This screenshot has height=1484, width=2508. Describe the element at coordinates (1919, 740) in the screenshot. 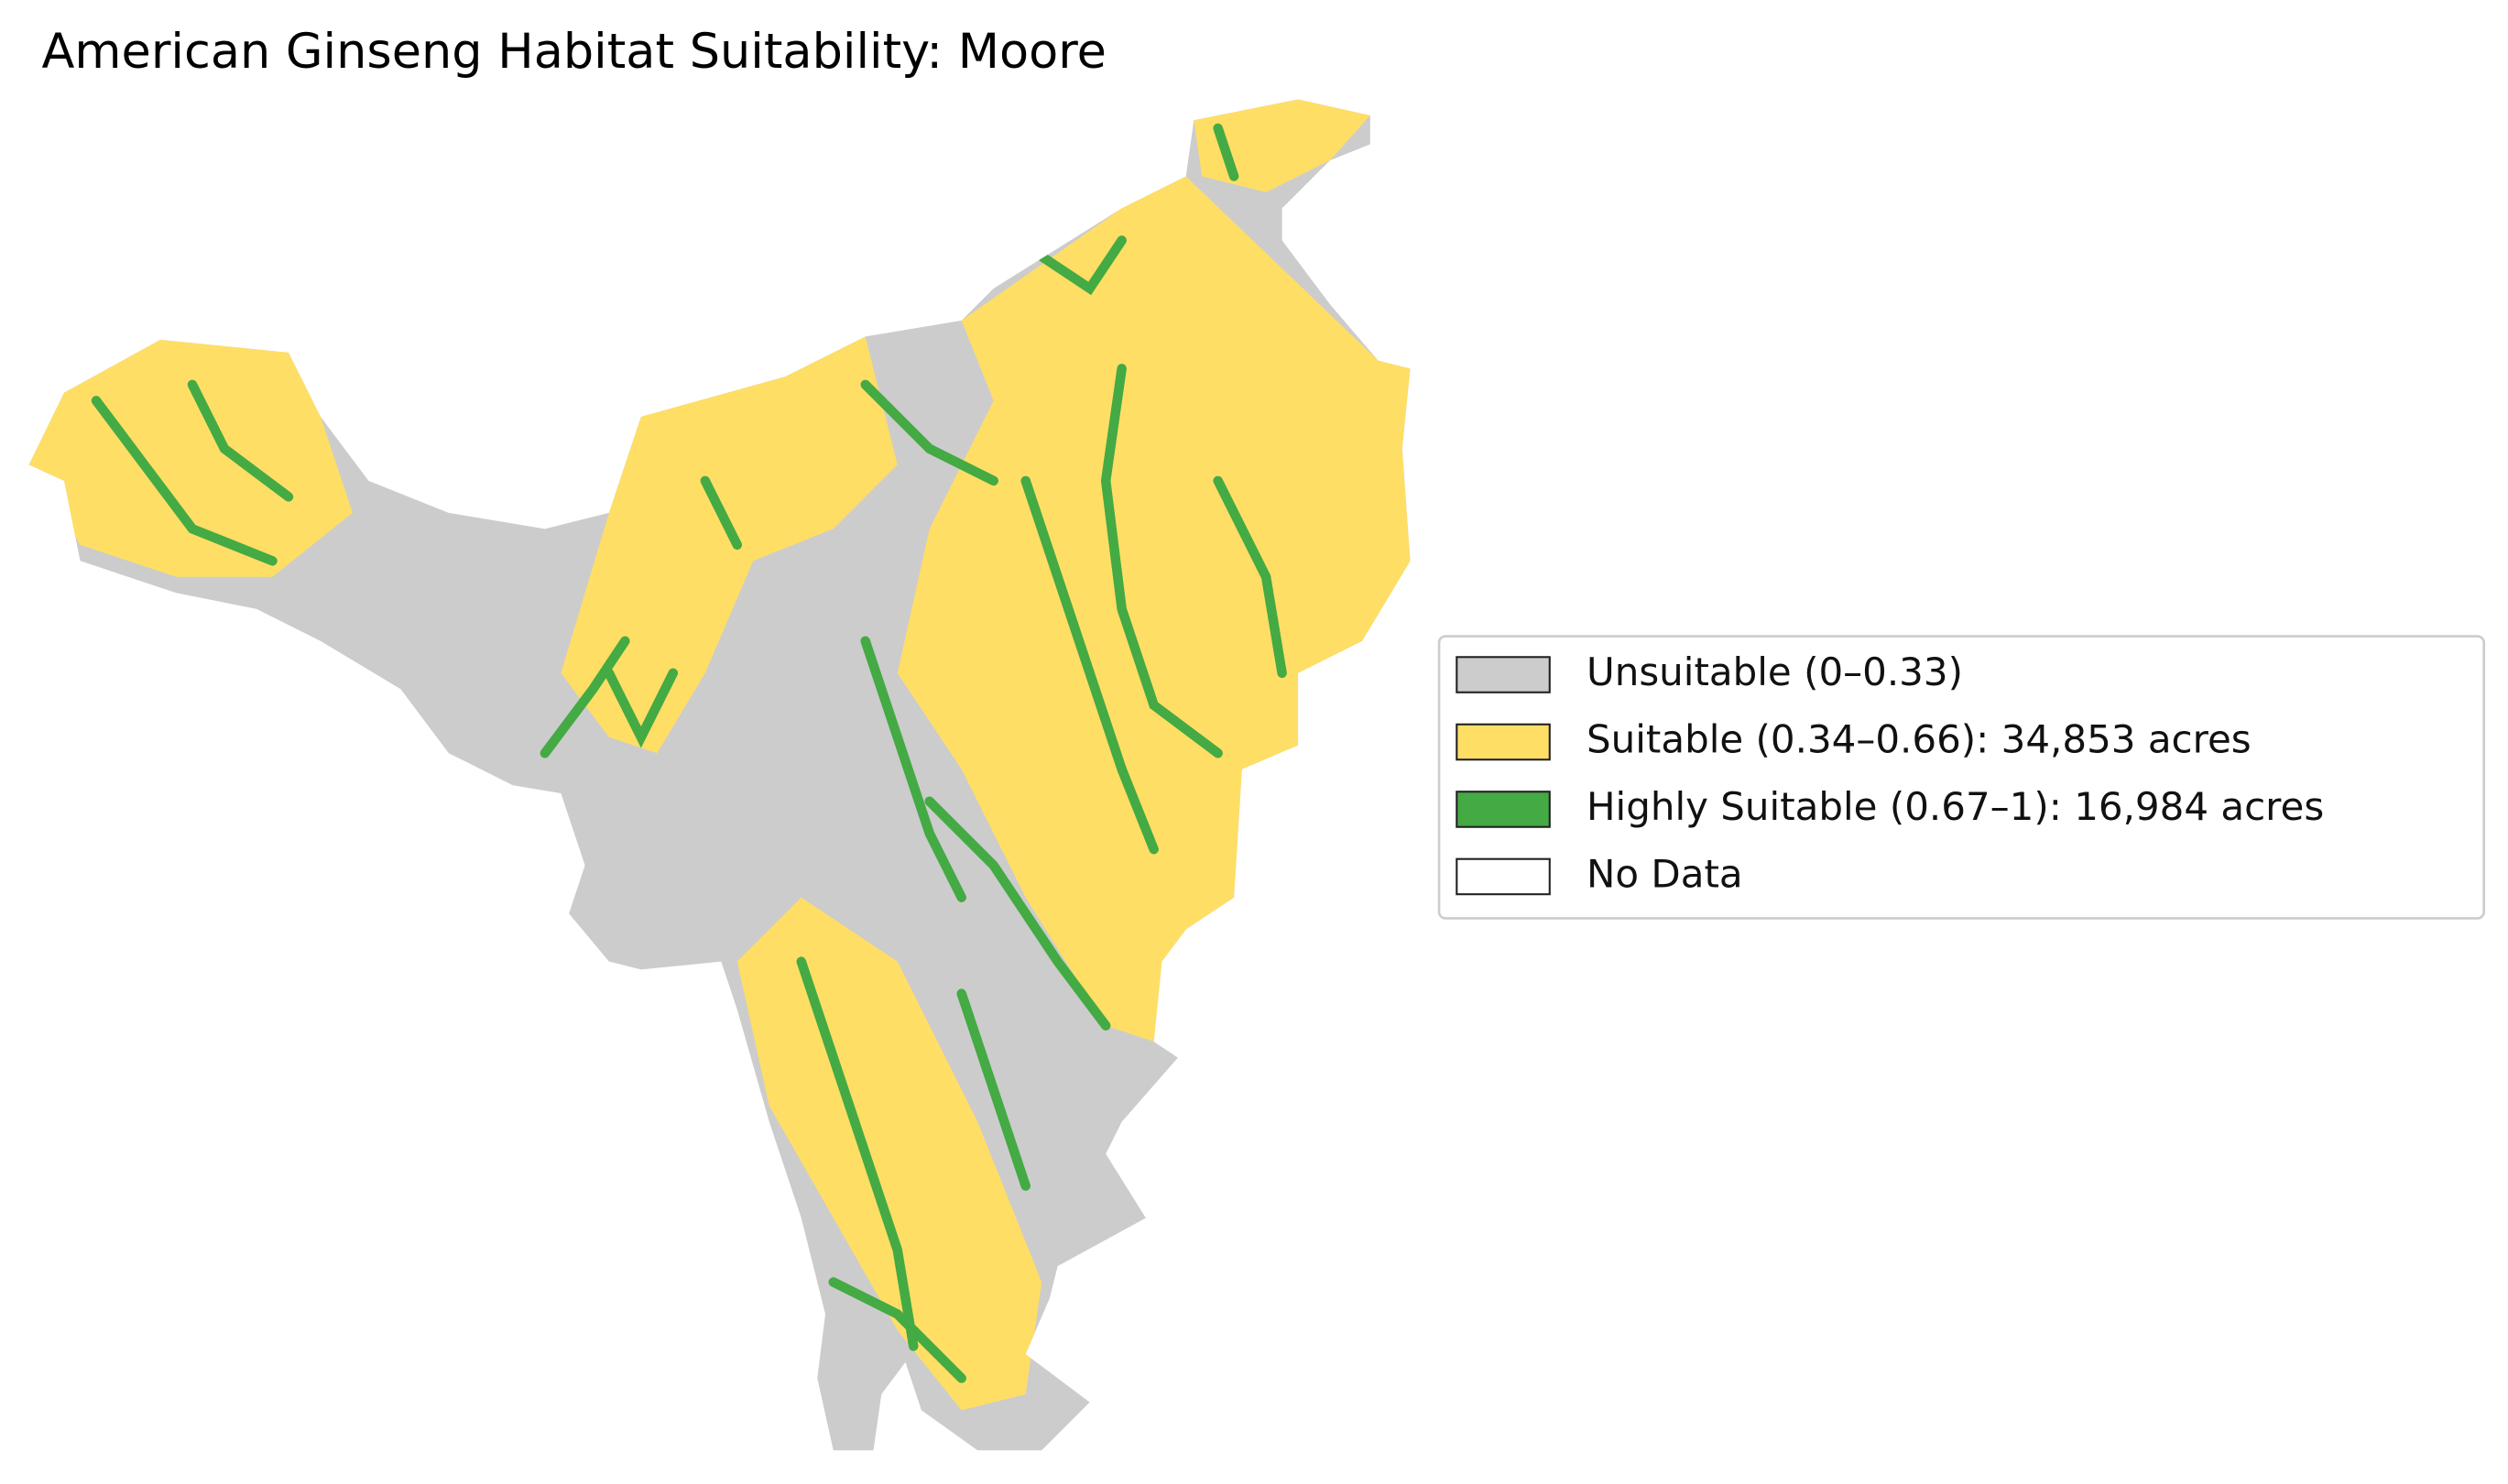

I see `legend-label: Suitable (0.34–0.66): 34,853 acres` at that location.